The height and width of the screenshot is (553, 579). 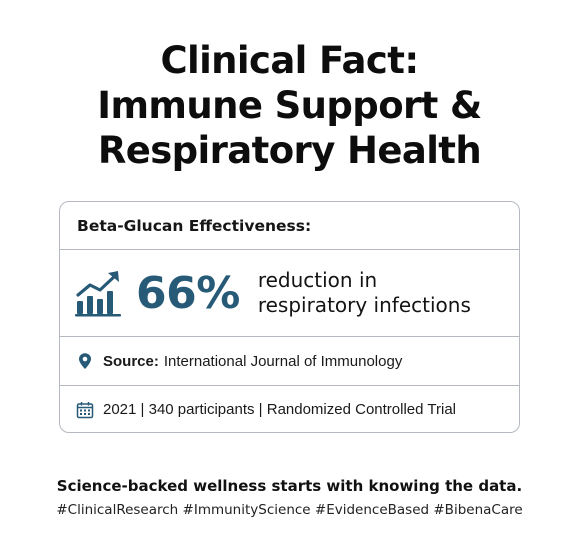 I want to click on growth-chart-icon, so click(x=98, y=294).